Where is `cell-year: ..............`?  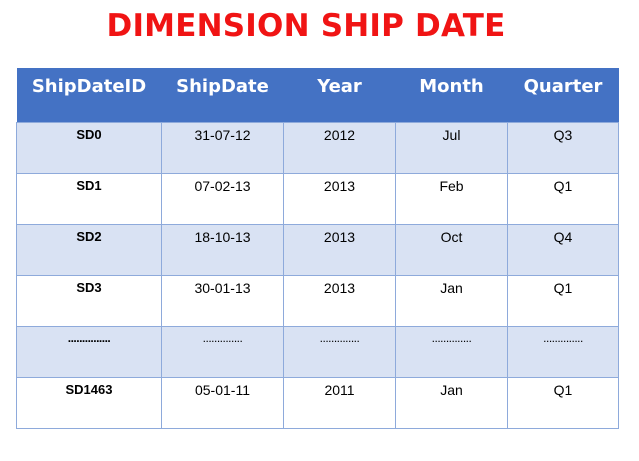
cell-year: .............. is located at coordinates (339, 352).